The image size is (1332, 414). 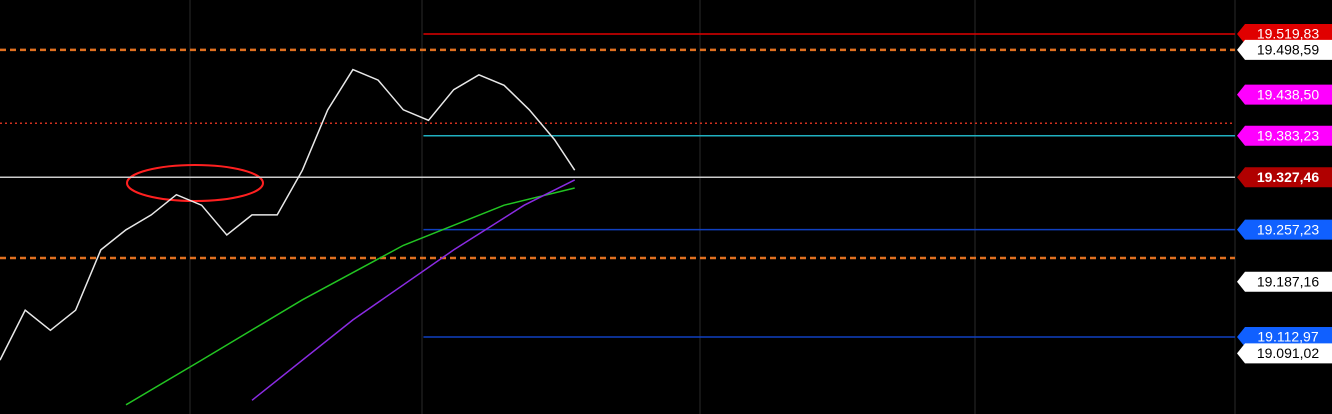 I want to click on price-tag-label: 19.438,50, so click(x=1288, y=94).